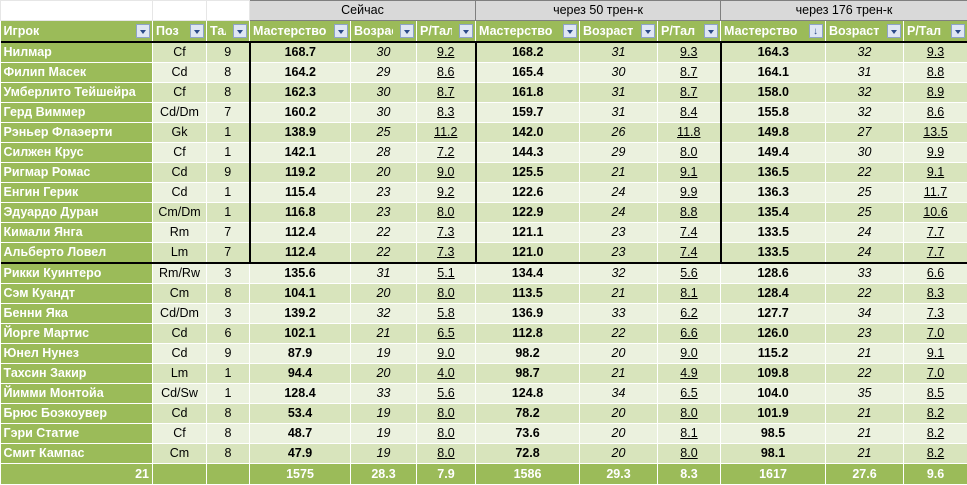  Describe the element at coordinates (300, 32) in the screenshot. I see `header-now-mastery: Мастерство` at that location.